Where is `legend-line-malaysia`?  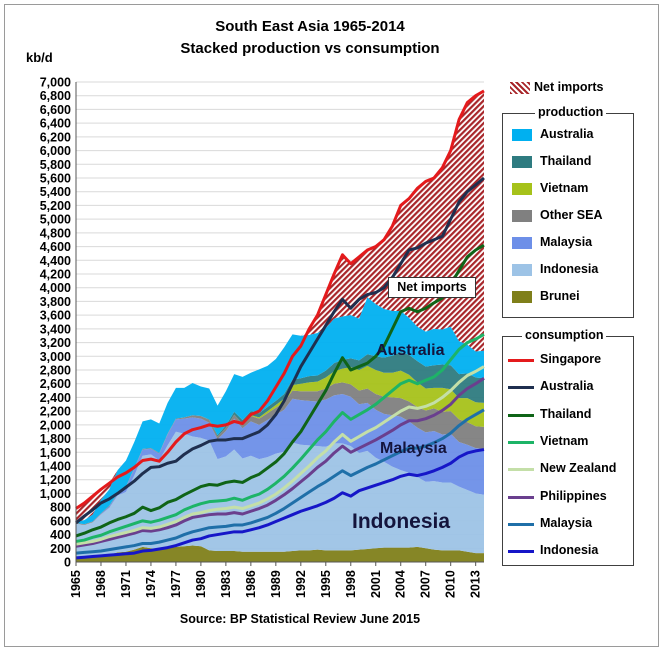
legend-line-malaysia is located at coordinates (521, 524).